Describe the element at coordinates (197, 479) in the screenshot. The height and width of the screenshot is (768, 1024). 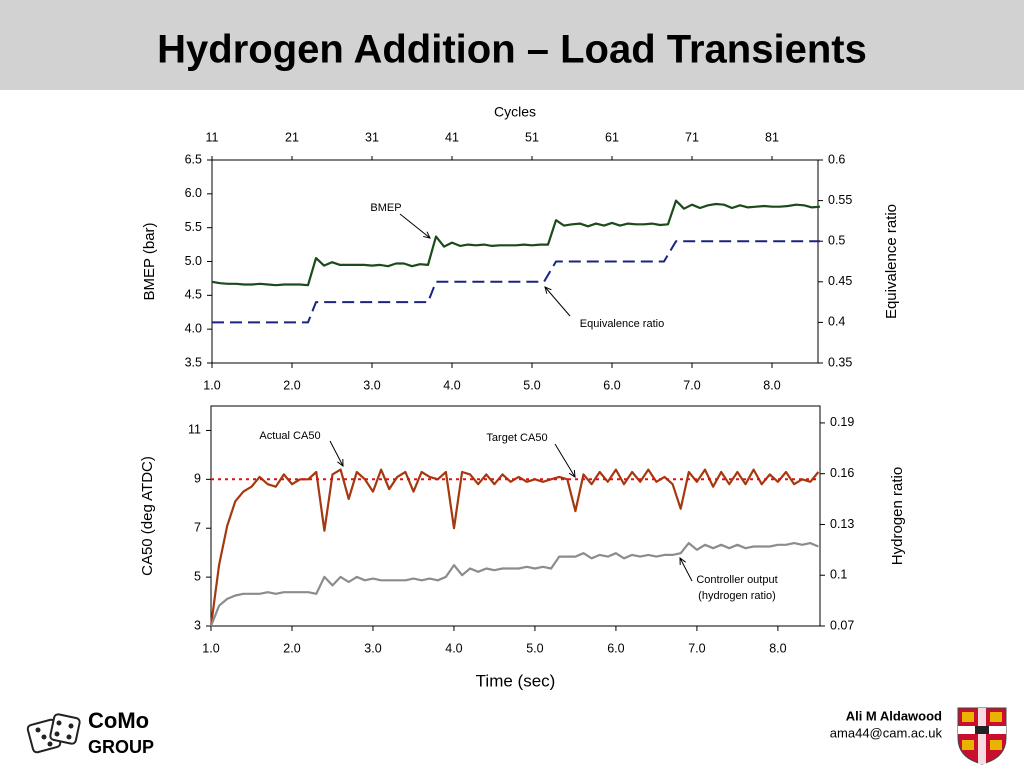
I see `y-tick-label: 9` at that location.